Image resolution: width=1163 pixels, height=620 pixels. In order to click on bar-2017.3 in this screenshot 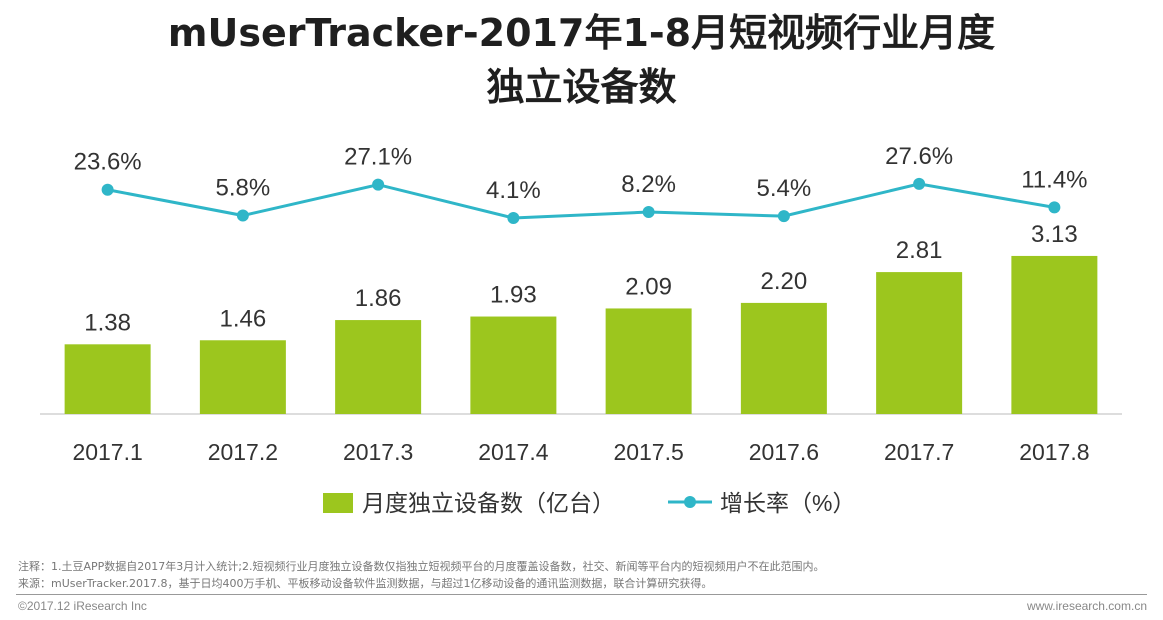, I will do `click(378, 367)`.